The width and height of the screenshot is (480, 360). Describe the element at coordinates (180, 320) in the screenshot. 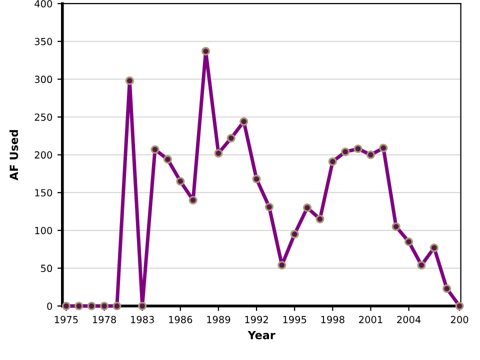

I see `x-tick-label: 1986` at that location.